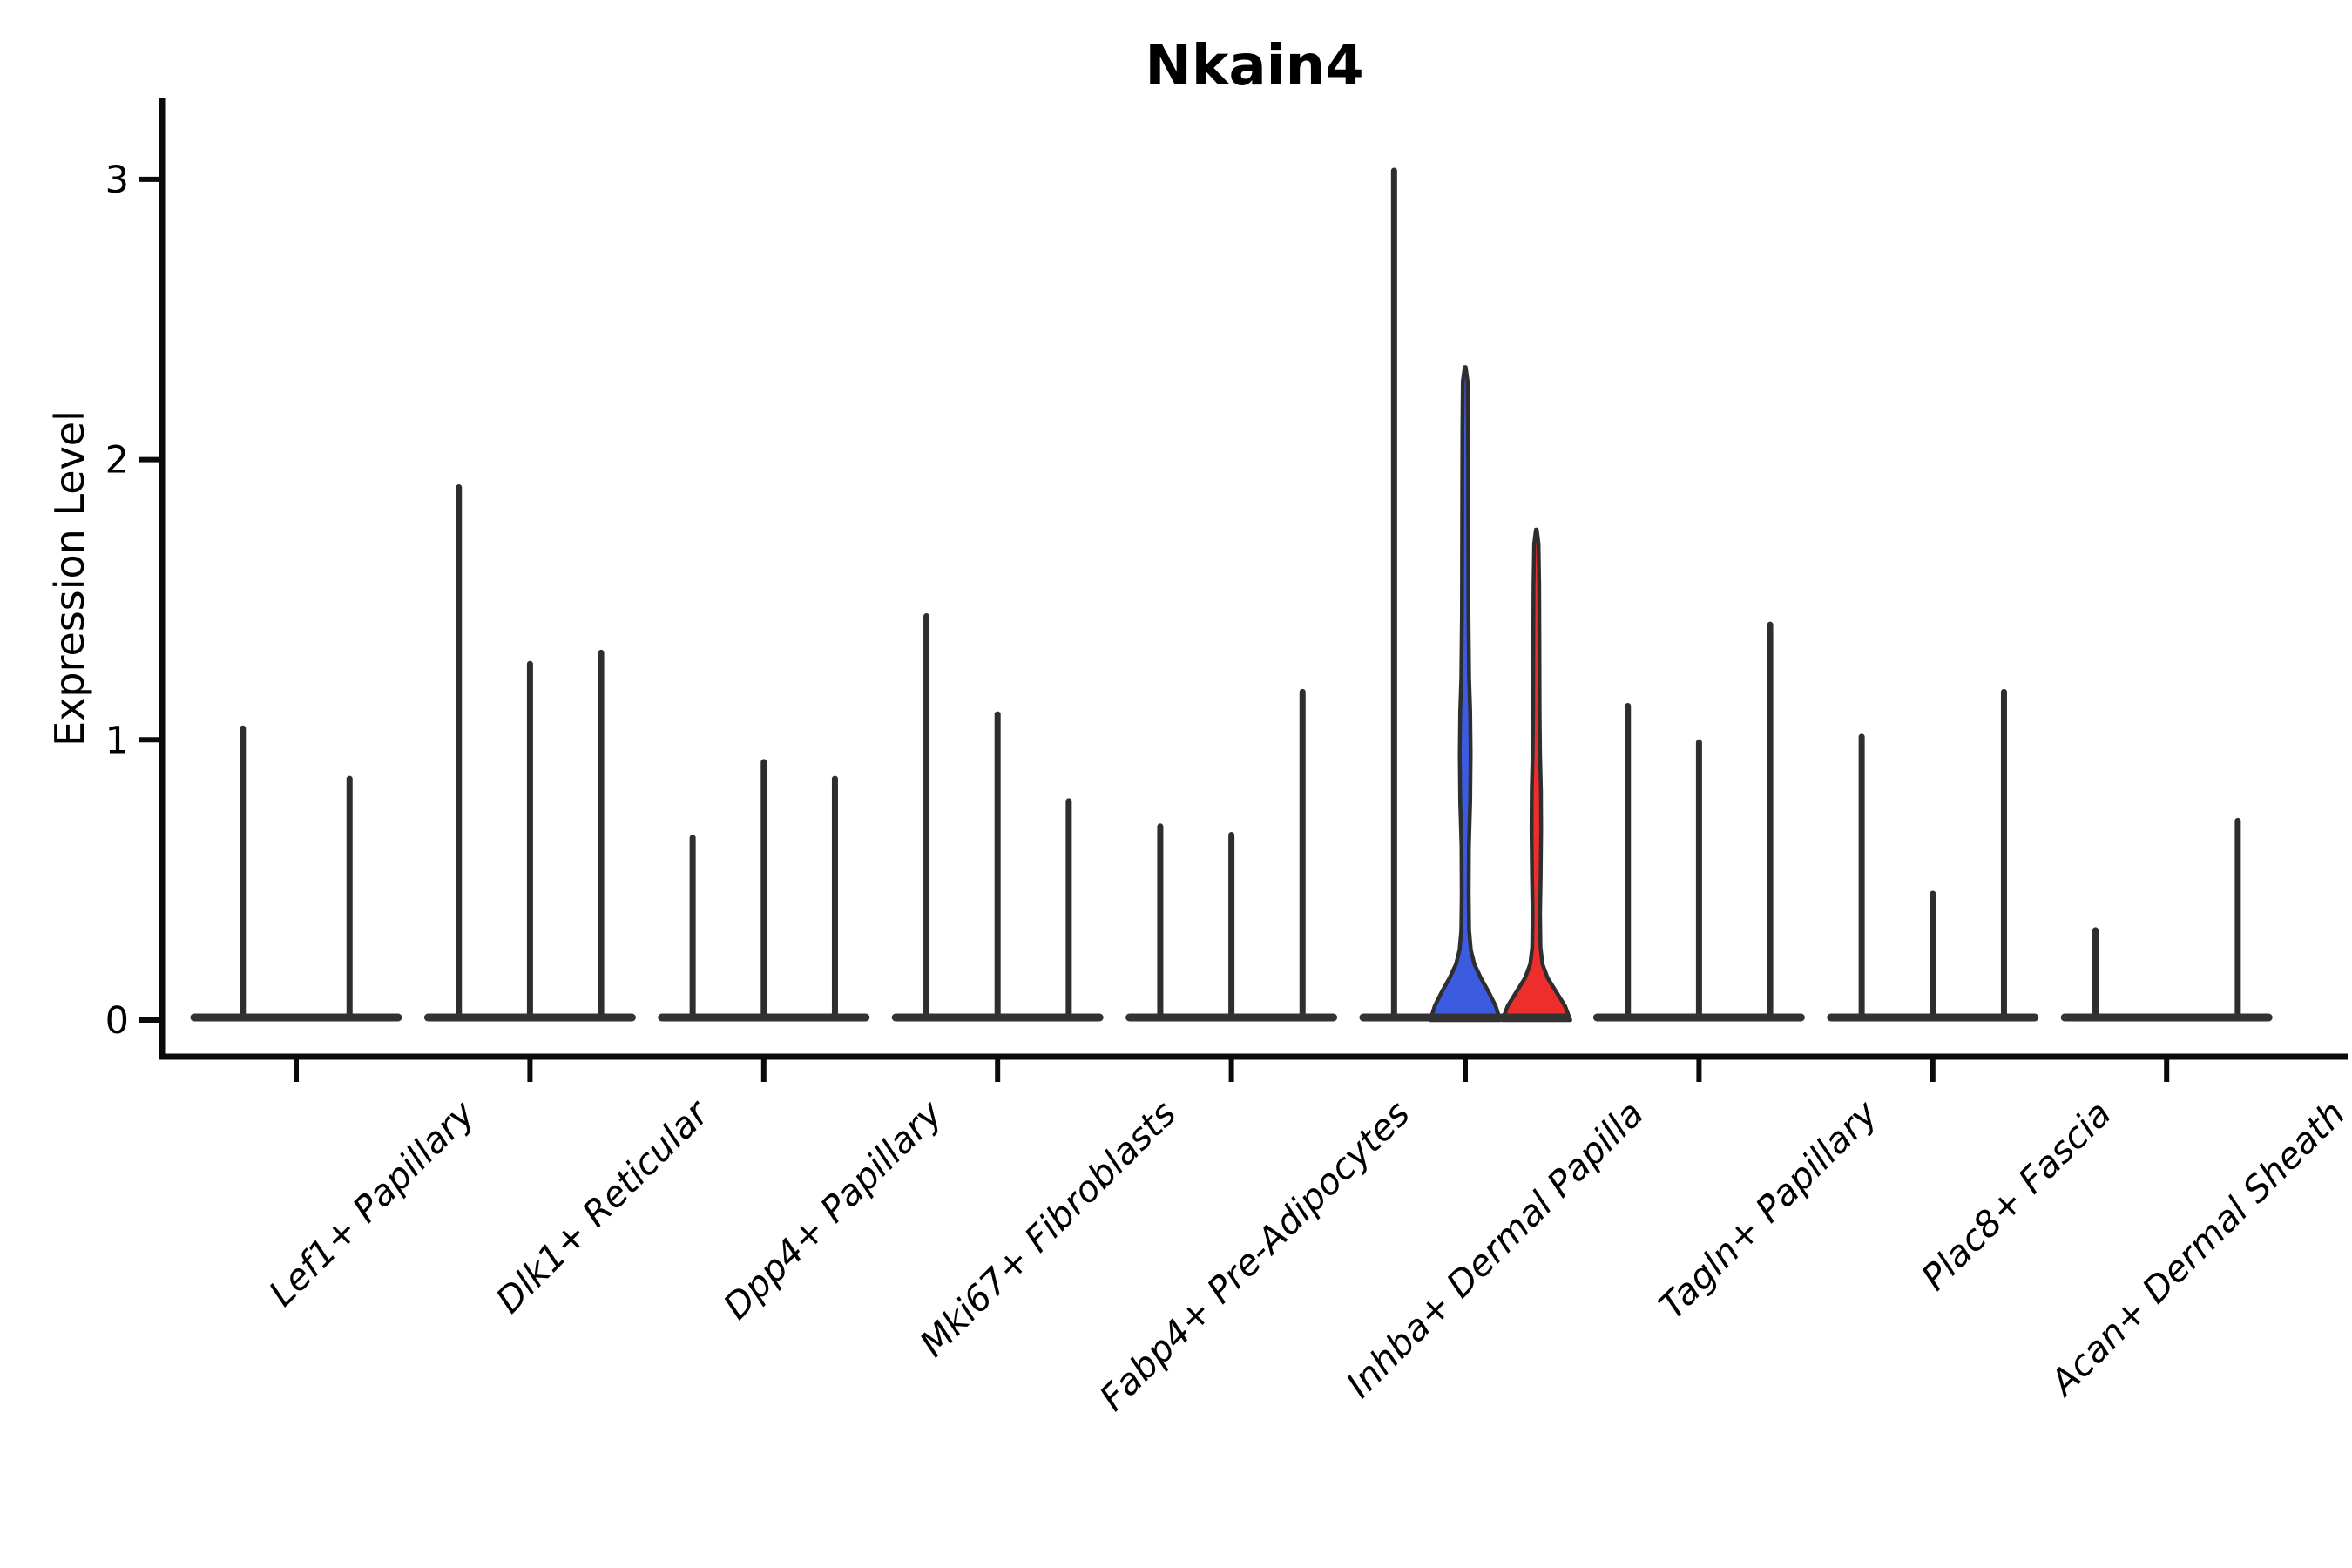 The height and width of the screenshot is (1568, 2352). I want to click on y-tick-label: 1, so click(117, 741).